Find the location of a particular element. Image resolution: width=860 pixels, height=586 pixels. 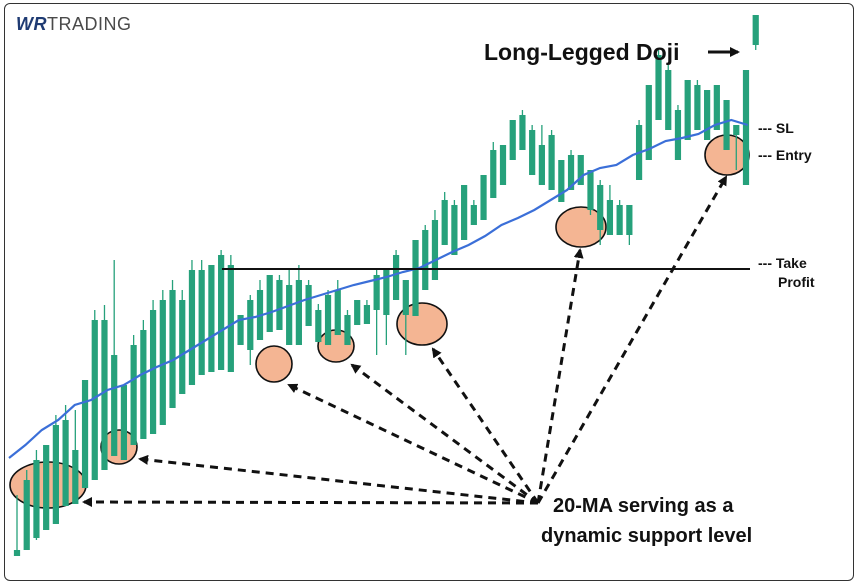

entry-label: --- Entry is located at coordinates (785, 155).